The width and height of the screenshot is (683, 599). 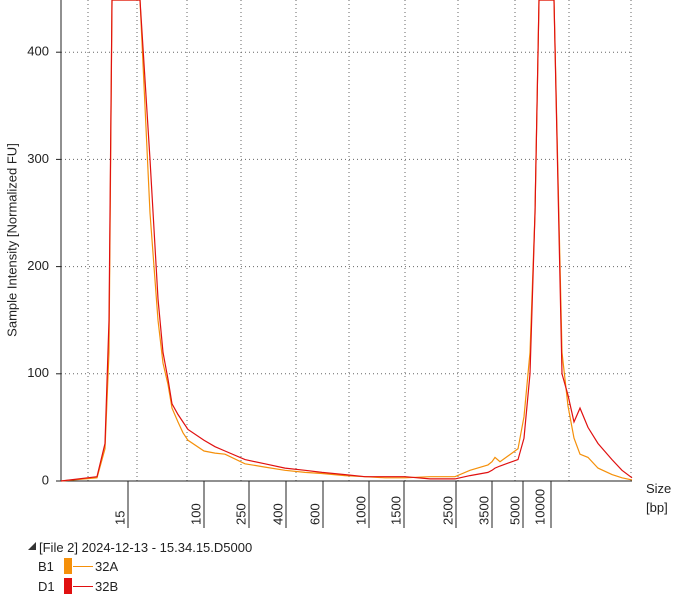 What do you see at coordinates (38, 265) in the screenshot?
I see `y-tick-label: 200` at bounding box center [38, 265].